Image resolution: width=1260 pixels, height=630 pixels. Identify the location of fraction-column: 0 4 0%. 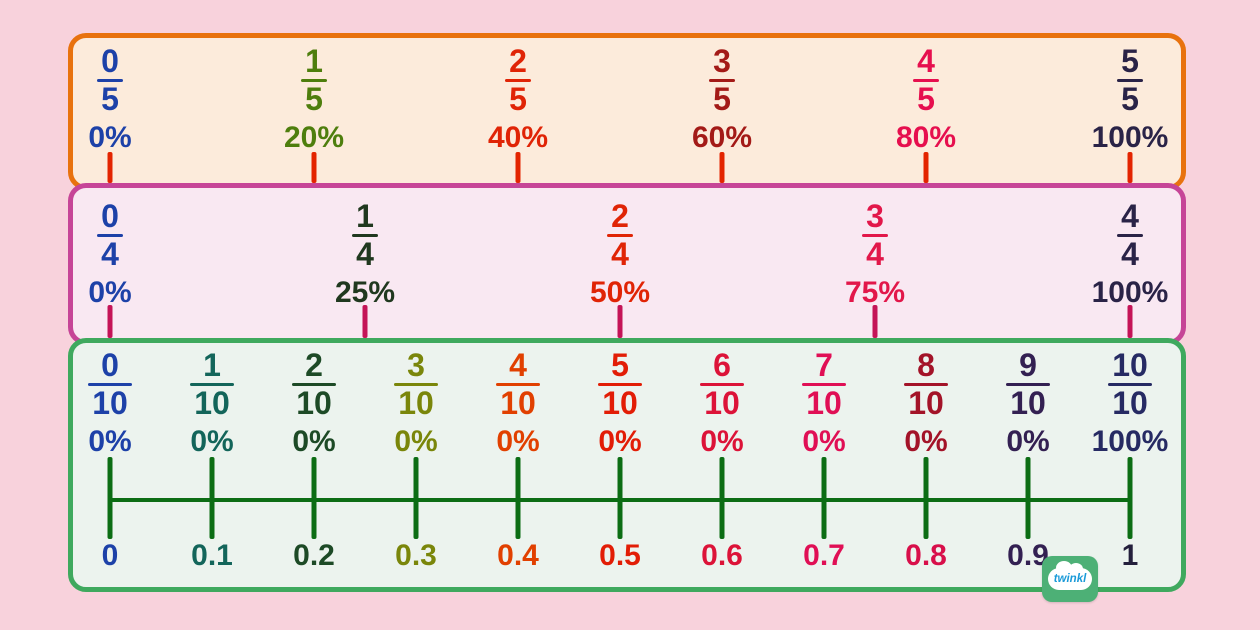
(110, 264).